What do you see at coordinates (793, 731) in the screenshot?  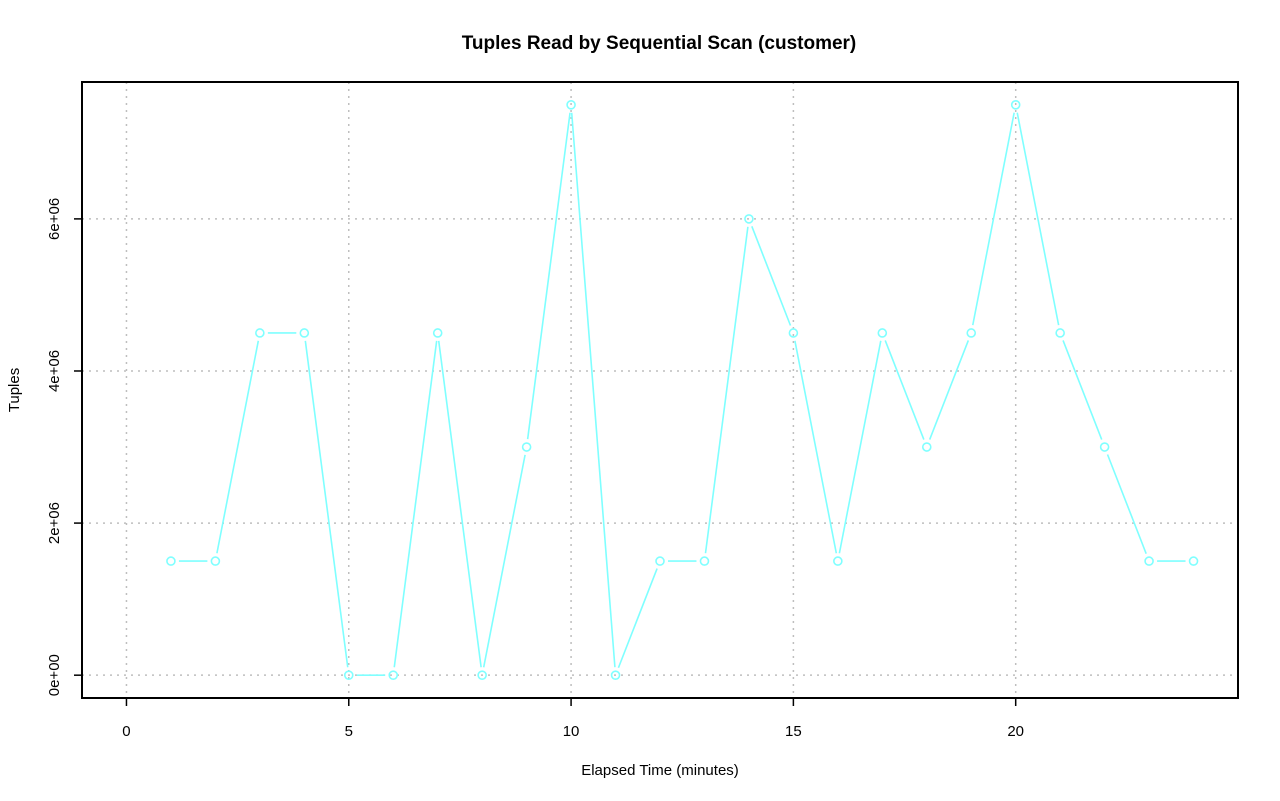 I see `x-tick-label: 15` at bounding box center [793, 731].